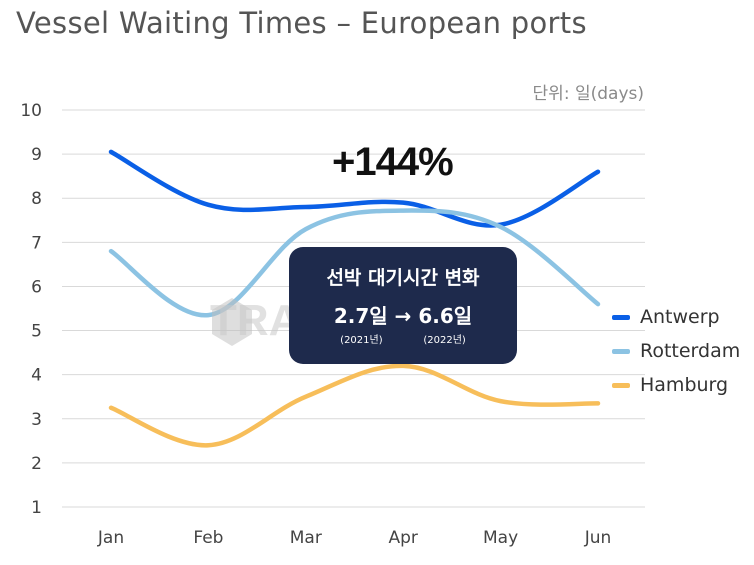 This screenshot has height=565, width=754. I want to click on y-tick-label: 5, so click(36, 332).